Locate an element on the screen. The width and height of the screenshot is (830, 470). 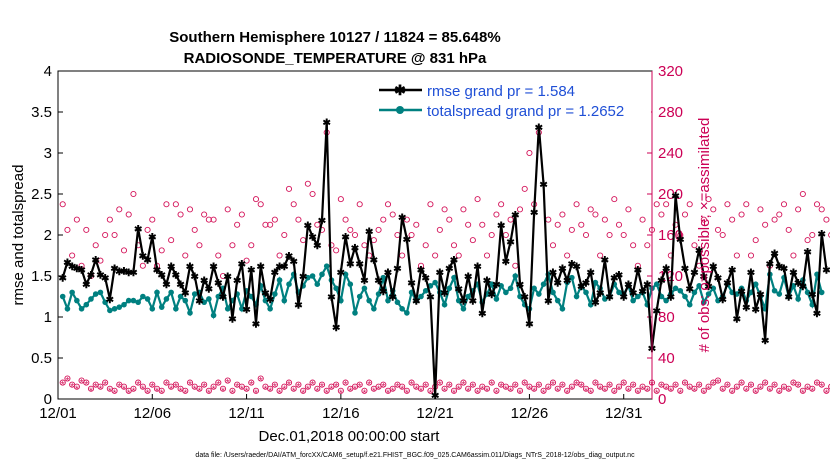
y-tick-label: 0 is located at coordinates (48, 399).